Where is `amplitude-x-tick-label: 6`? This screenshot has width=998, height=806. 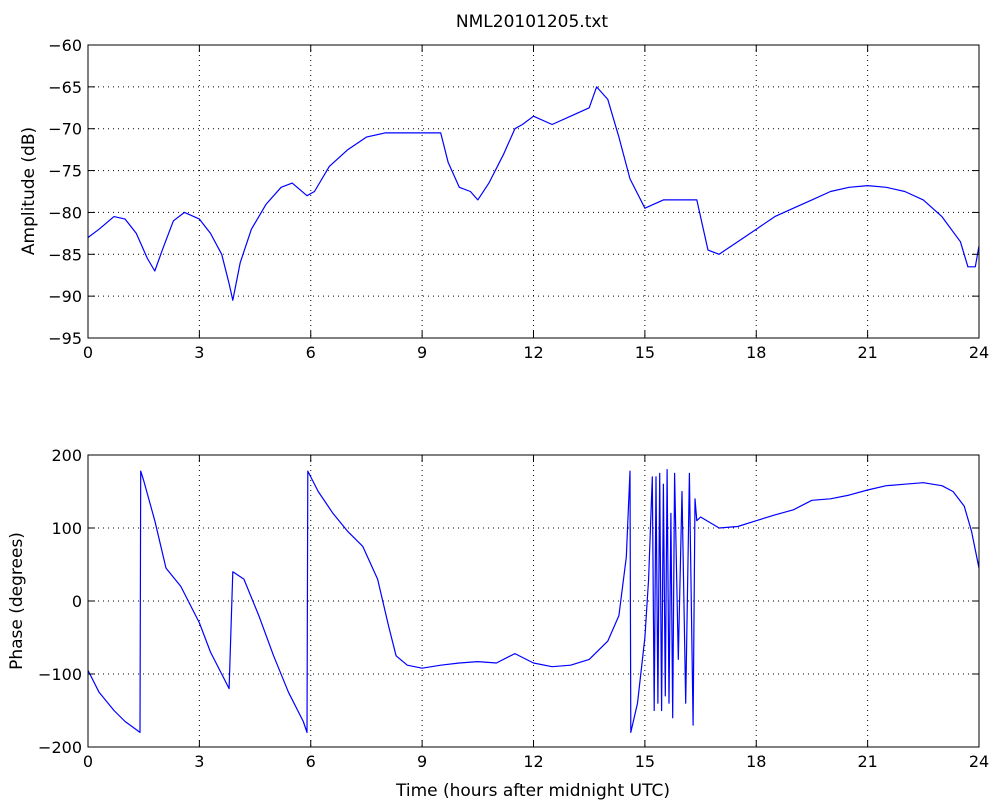 amplitude-x-tick-label: 6 is located at coordinates (311, 352).